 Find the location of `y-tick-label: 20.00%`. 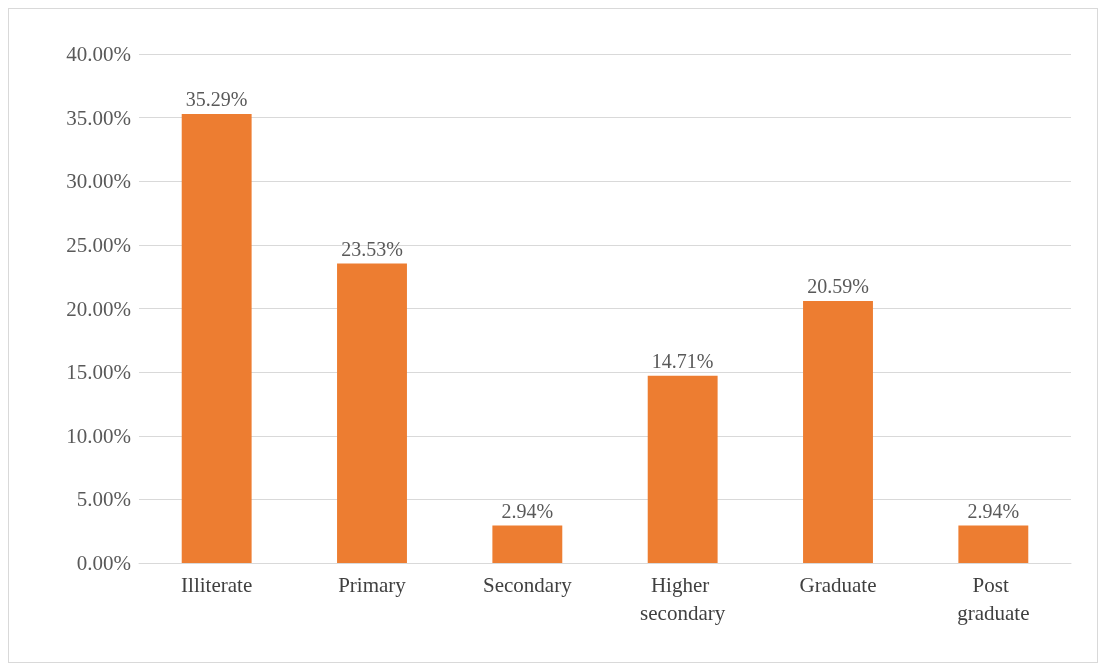

y-tick-label: 20.00% is located at coordinates (98, 308).